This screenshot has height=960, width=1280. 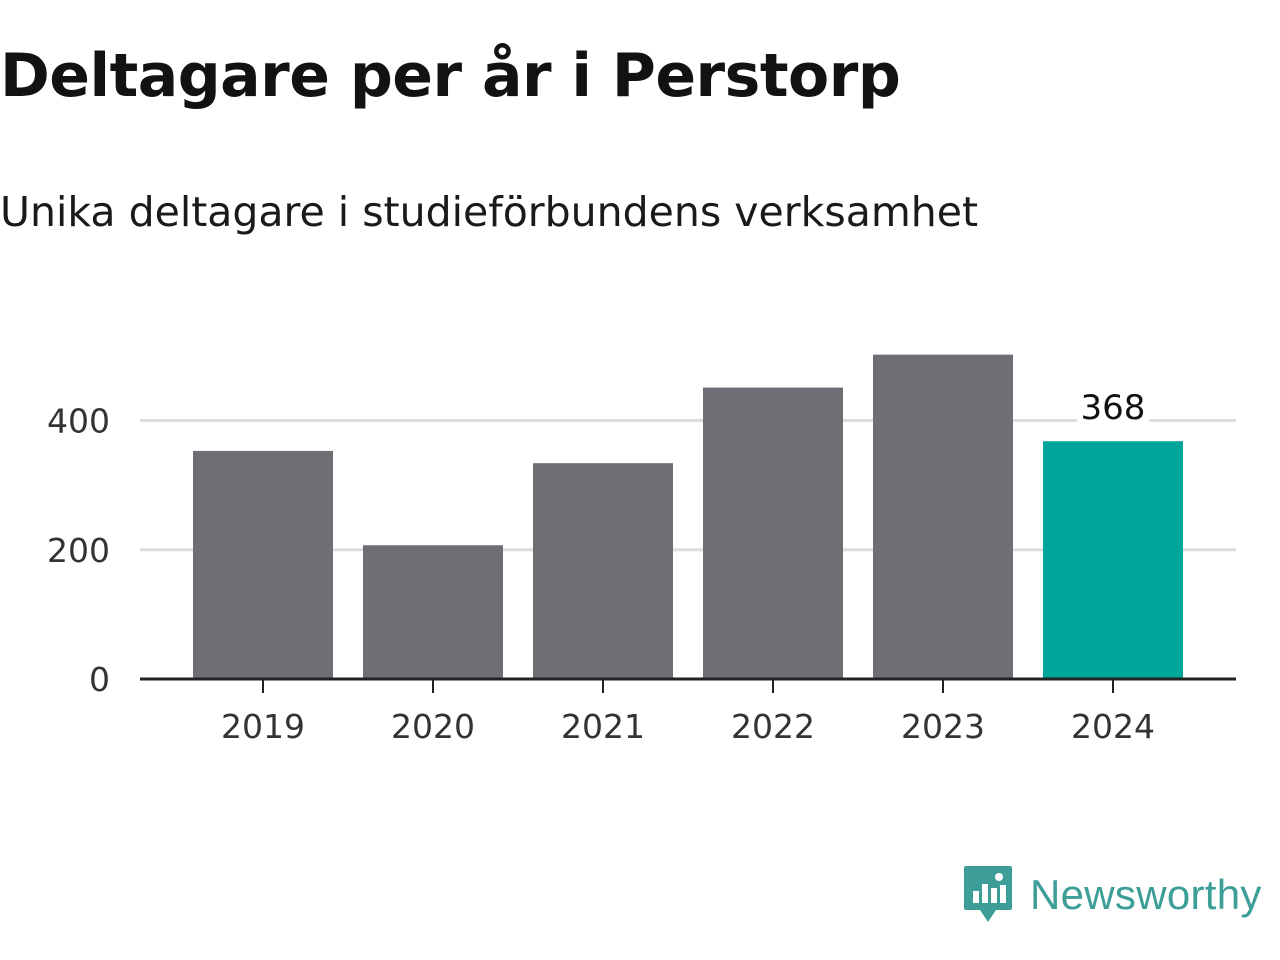 What do you see at coordinates (450, 76) in the screenshot?
I see `chart-title: Deltagare per år i Perstorp` at bounding box center [450, 76].